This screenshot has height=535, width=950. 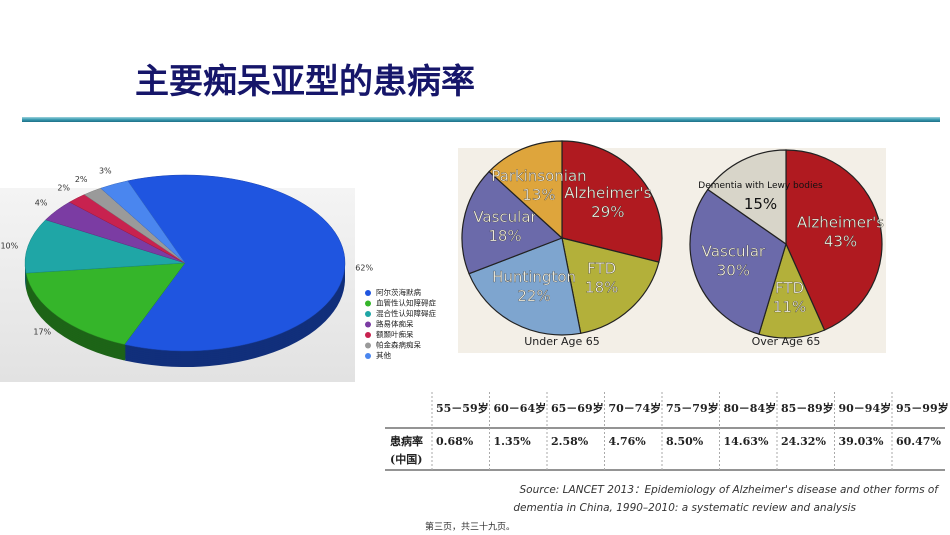 I want to click on category-label: Dementia with Lewy bodies, so click(x=760, y=186).